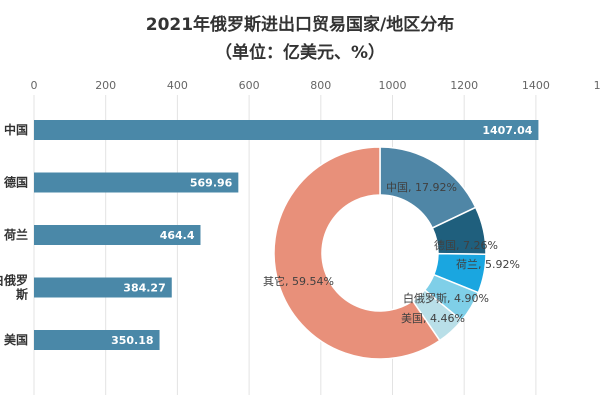  I want to click on chart-title: 2021年俄罗斯进出口贸易国家/地区分布, so click(300, 25).